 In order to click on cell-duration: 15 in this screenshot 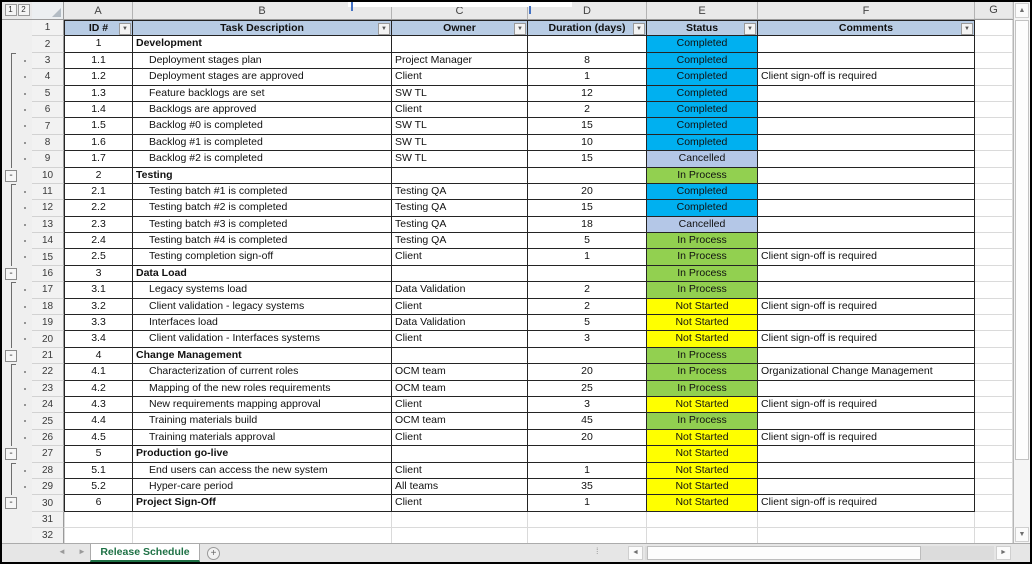, I will do `click(587, 159)`.